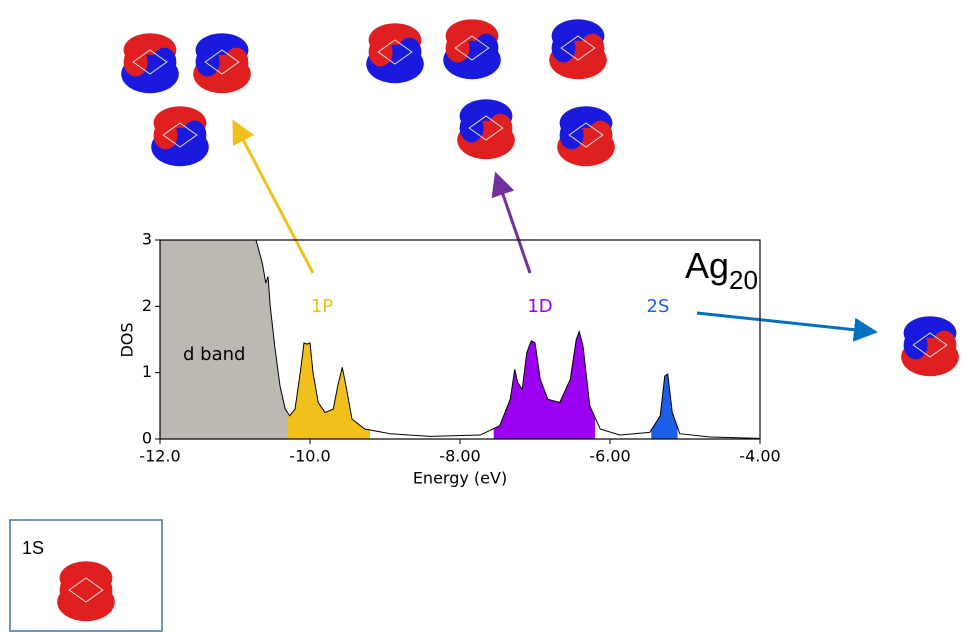 The height and width of the screenshot is (632, 968). Describe the element at coordinates (127, 339) in the screenshot. I see `y-axis-label: DOS` at that location.